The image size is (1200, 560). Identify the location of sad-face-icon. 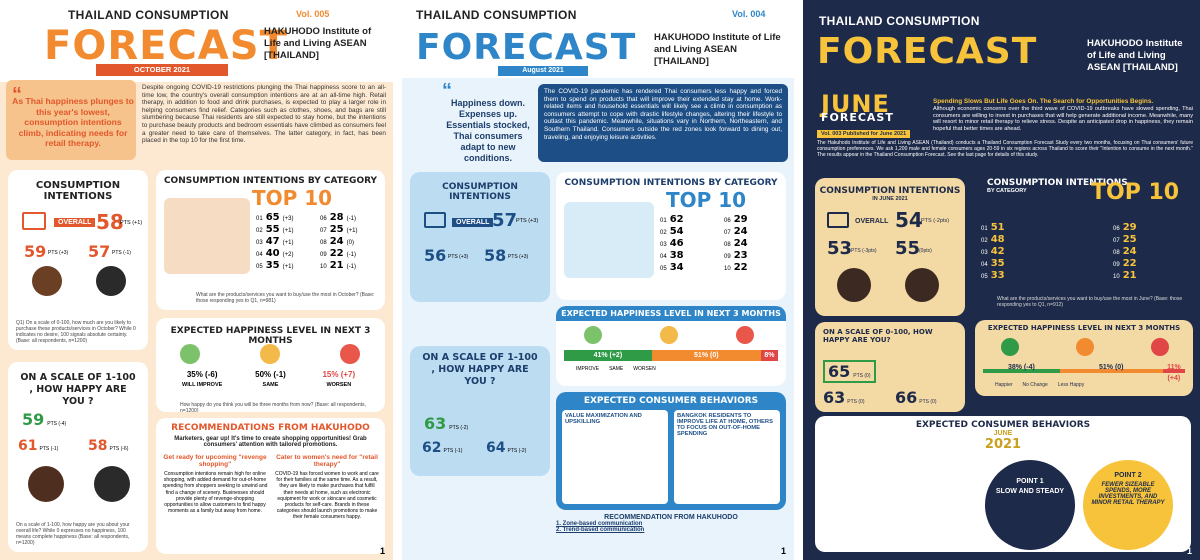
(350, 354).